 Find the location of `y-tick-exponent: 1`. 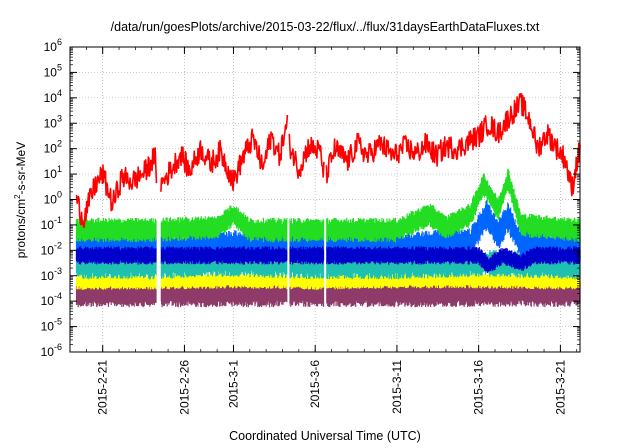

y-tick-exponent: 1 is located at coordinates (59, 169).